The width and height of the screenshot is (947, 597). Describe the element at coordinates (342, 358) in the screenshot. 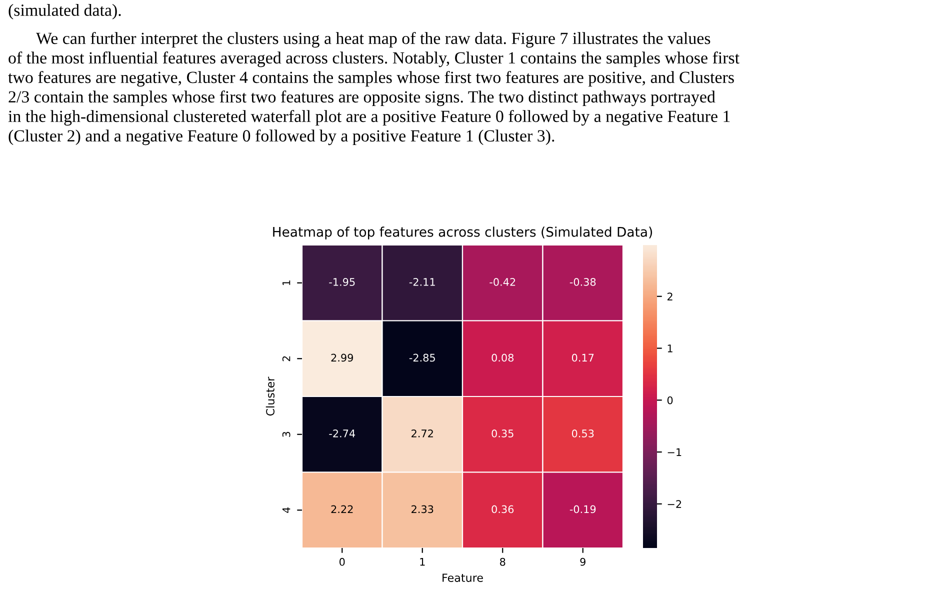

I see `data-label: 2.99` at that location.